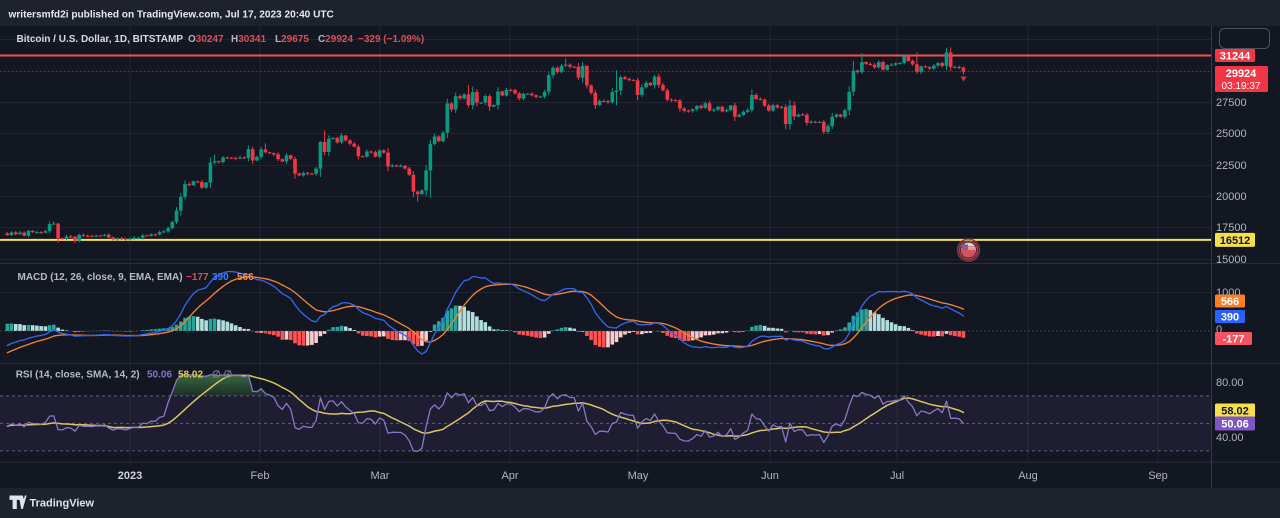 The height and width of the screenshot is (518, 1280). Describe the element at coordinates (897, 476) in the screenshot. I see `svg-text: Jul` at that location.